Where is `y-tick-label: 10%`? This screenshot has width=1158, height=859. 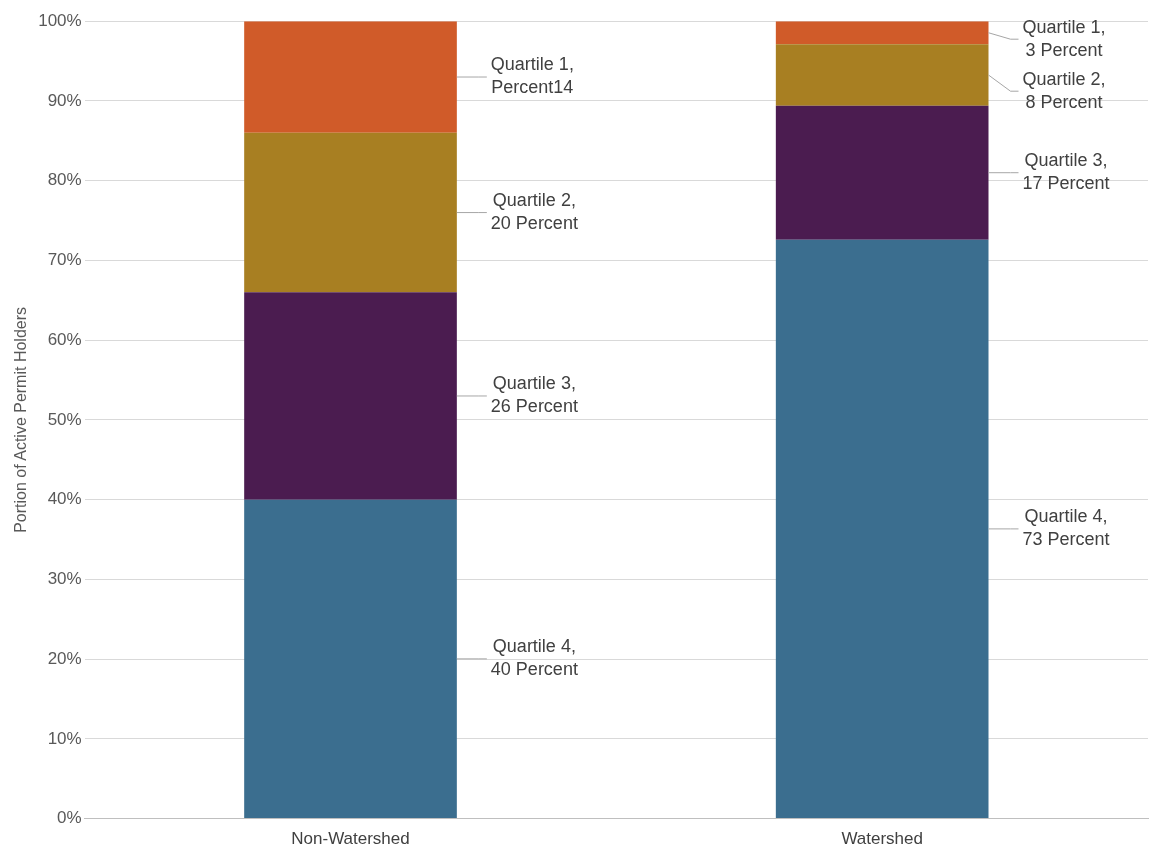 y-tick-label: 10% is located at coordinates (64, 738).